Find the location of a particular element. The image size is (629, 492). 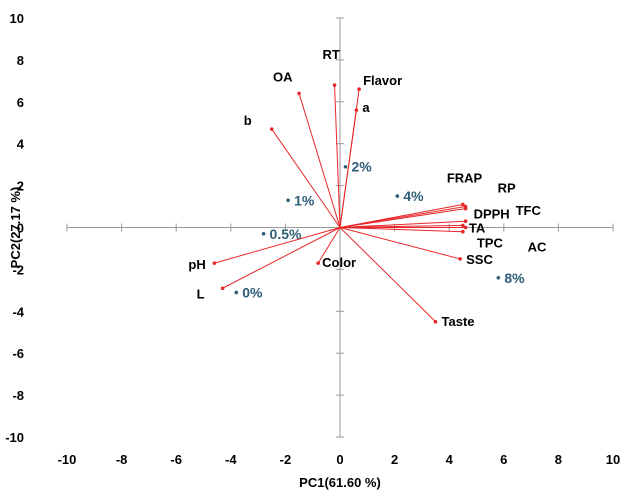

y-tick-label: 2 is located at coordinates (20, 186).